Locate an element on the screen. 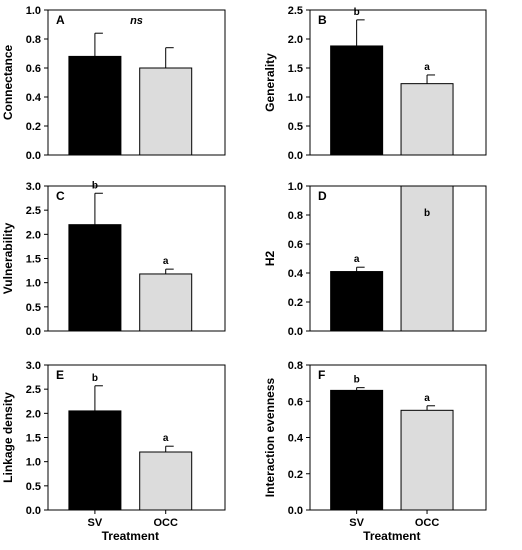 The width and height of the screenshot is (522, 550). panel-c: 0.0 0.5 1.0 1.5 2.0 2.5 3.0 b a C Vulnerability is located at coordinates (113, 259).